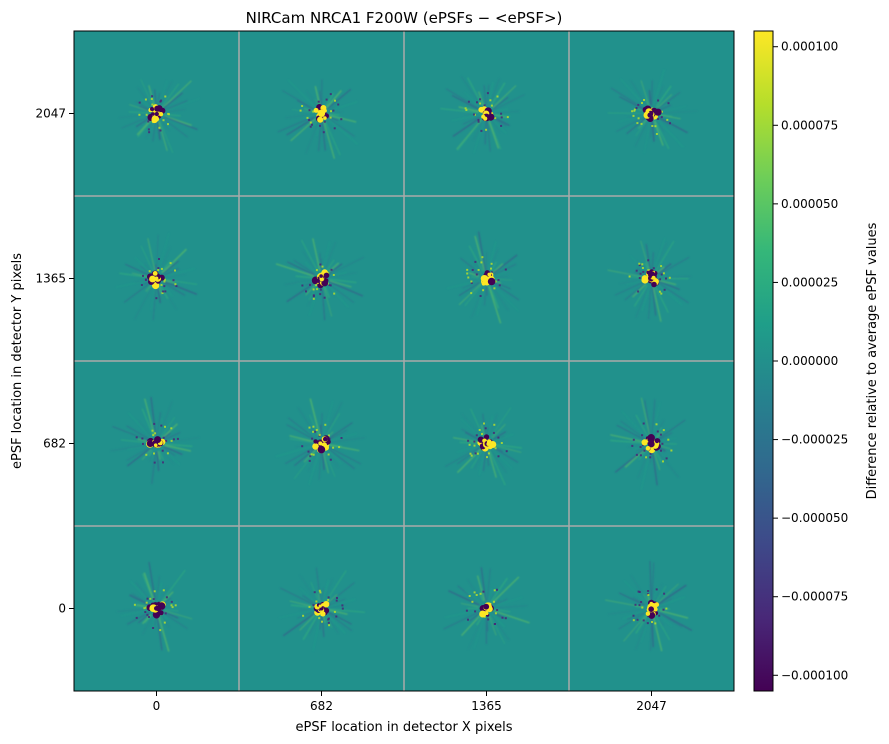 This screenshot has width=889, height=744. I want to click on colorbar-tick-label: 0.000050, so click(809, 204).